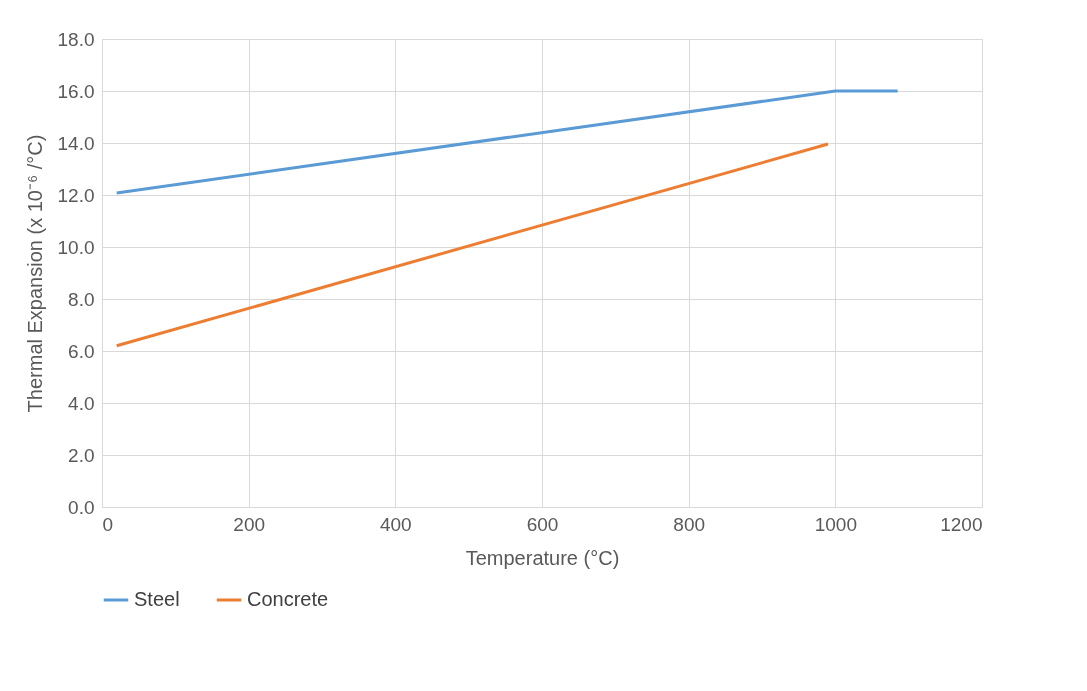  I want to click on x-tick-label: 400, so click(395, 524).